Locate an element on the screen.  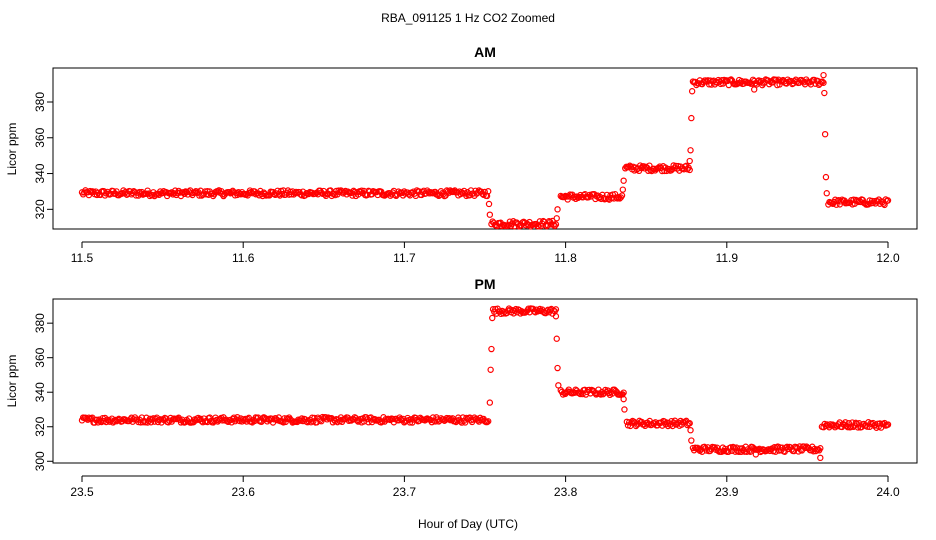
x-tick-label: 12.0 is located at coordinates (888, 258).